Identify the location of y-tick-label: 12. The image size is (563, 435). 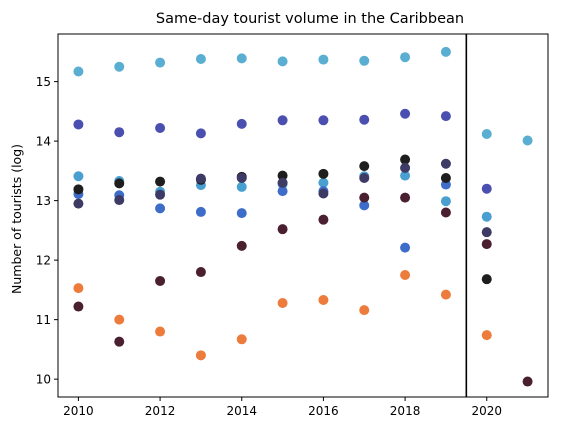
(43, 261).